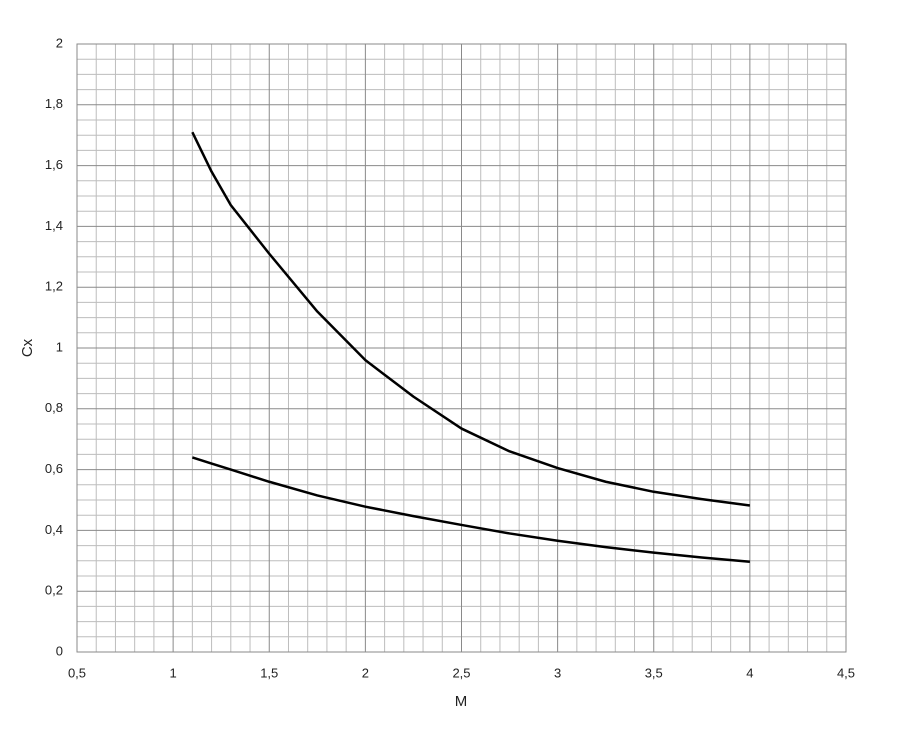  Describe the element at coordinates (461, 701) in the screenshot. I see `x-axis-label: M` at that location.